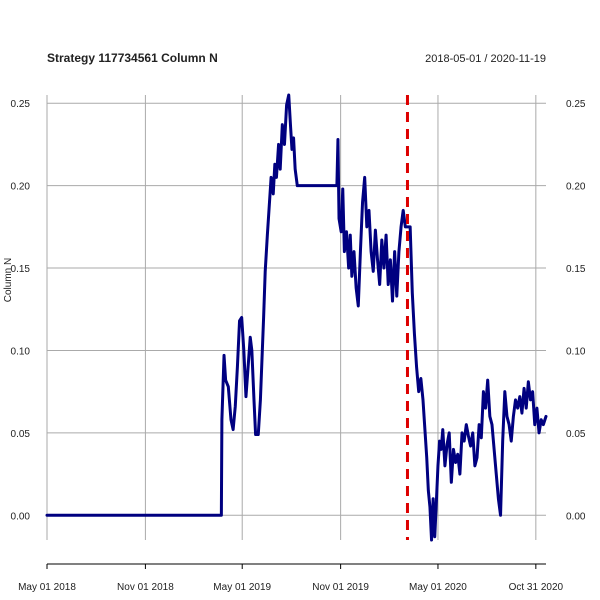 The height and width of the screenshot is (600, 600). What do you see at coordinates (576, 187) in the screenshot?
I see `y-tick-label-right: 0.20` at bounding box center [576, 187].